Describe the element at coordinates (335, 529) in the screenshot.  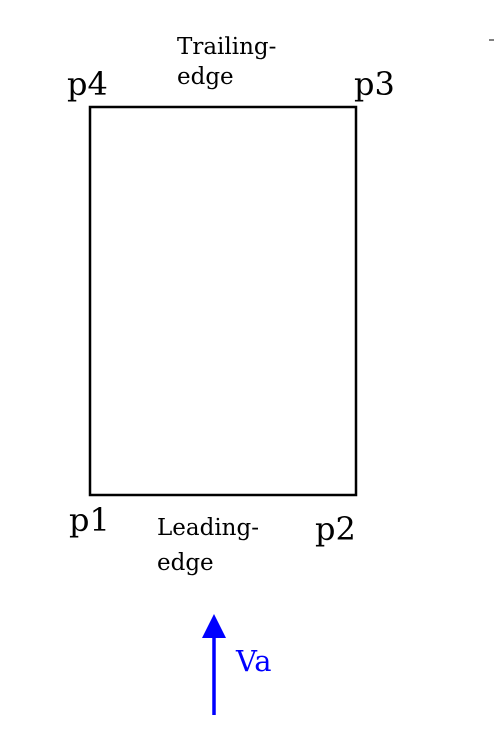
I see `corner-label-p2: p2` at that location.